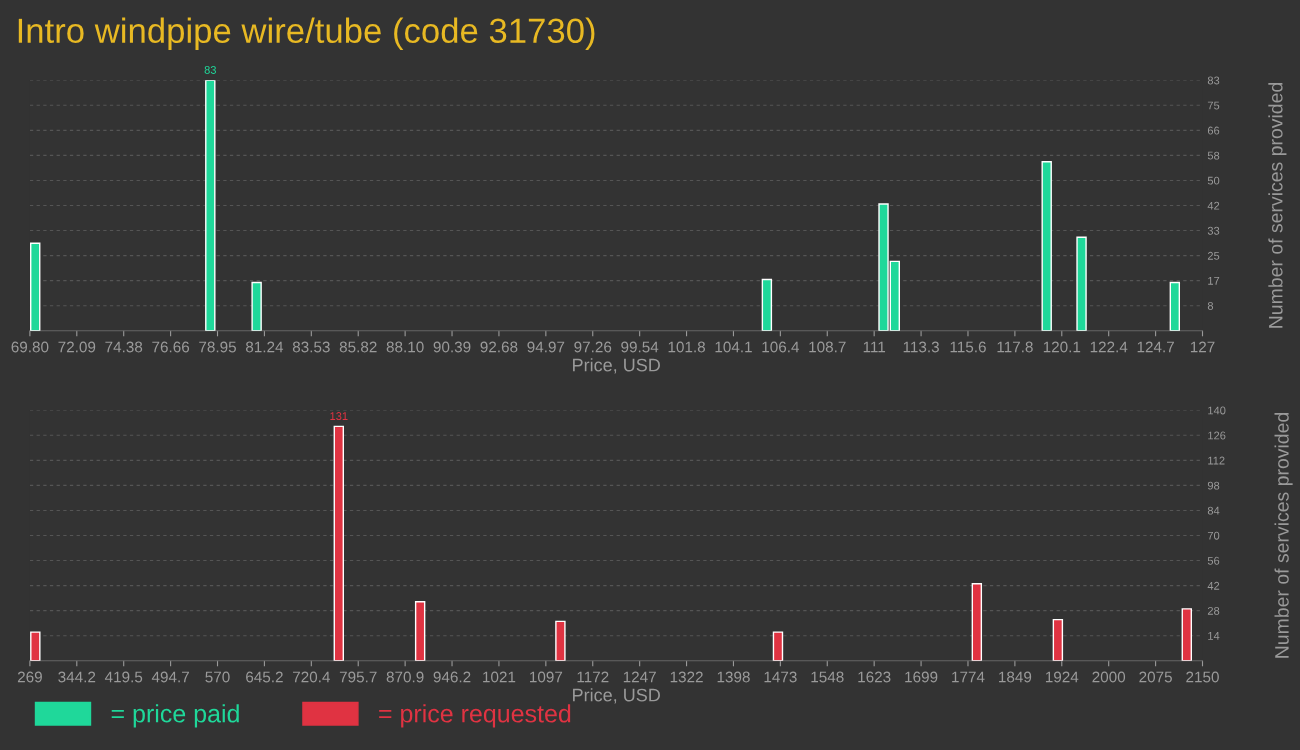 This screenshot has height=750, width=1300. Describe the element at coordinates (546, 347) in the screenshot. I see `x-tick-label: 94.97` at that location.